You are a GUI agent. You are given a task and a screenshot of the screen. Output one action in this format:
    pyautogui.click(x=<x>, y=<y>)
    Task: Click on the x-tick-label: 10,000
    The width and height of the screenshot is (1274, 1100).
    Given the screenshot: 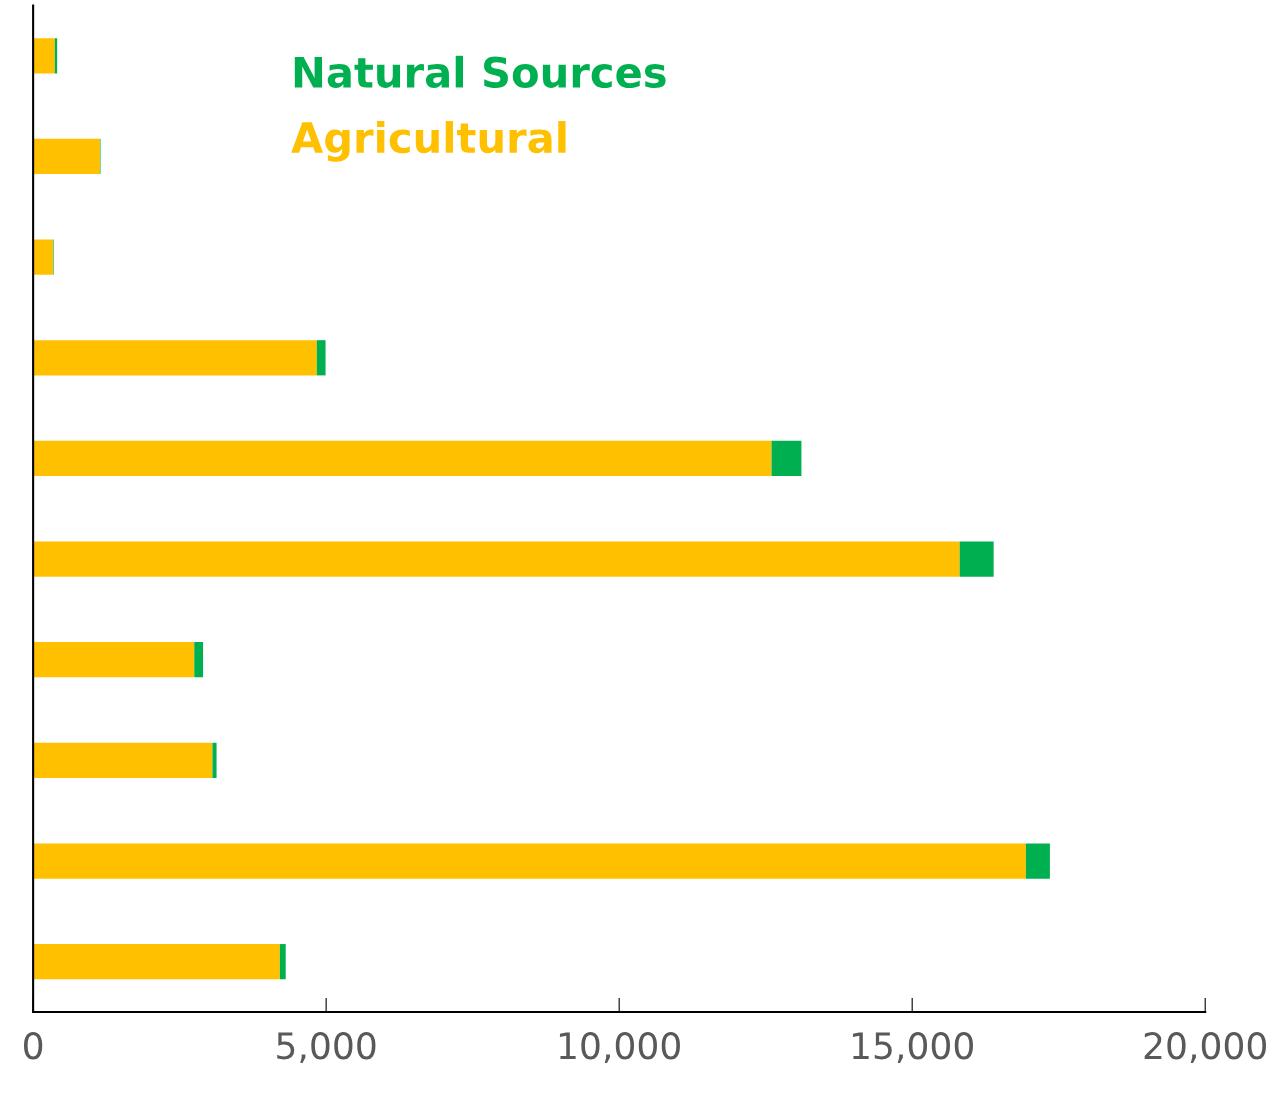 What is the action you would take?
    pyautogui.click(x=619, y=1048)
    